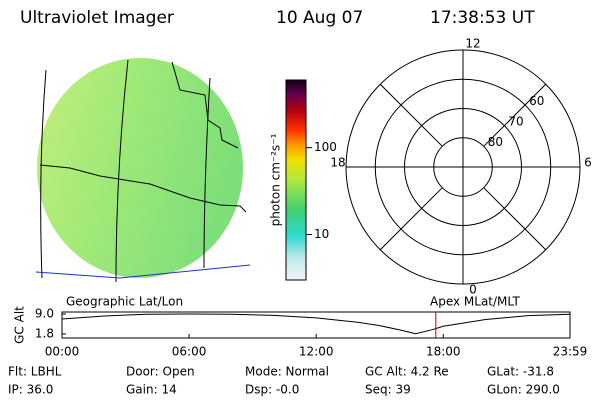  What do you see at coordinates (472, 44) in the screenshot?
I see `mlt-label: 12` at bounding box center [472, 44].